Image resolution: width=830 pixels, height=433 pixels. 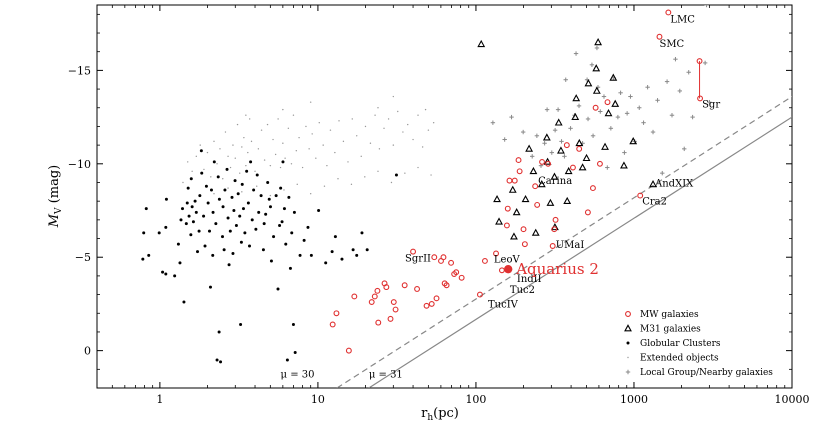 I want to click on object-label: Carina, so click(x=555, y=181).